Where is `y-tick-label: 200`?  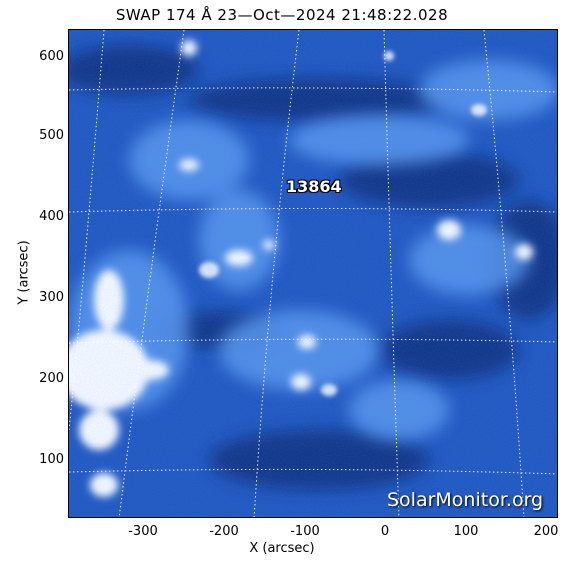
y-tick-label: 200 is located at coordinates (51, 378).